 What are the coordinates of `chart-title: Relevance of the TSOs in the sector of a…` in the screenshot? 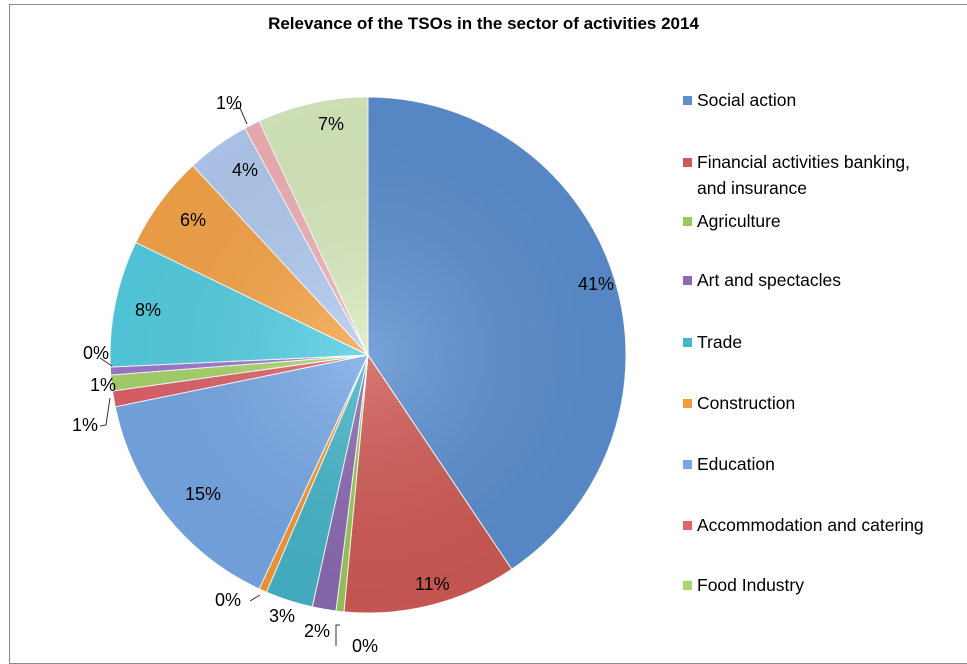 It's located at (483, 23).